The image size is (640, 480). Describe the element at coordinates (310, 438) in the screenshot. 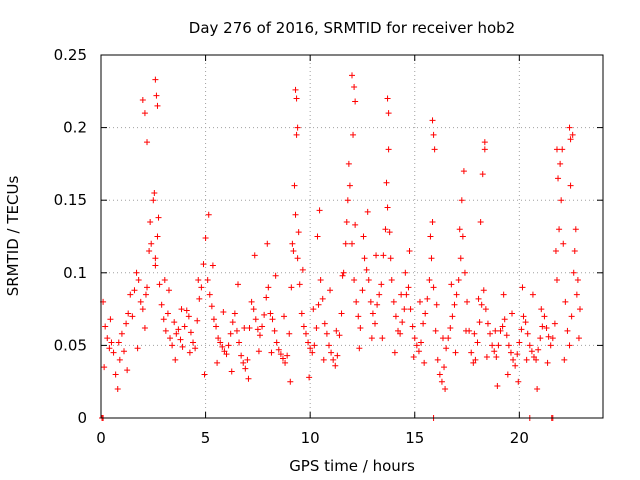

I see `x-tick-label: 10` at that location.